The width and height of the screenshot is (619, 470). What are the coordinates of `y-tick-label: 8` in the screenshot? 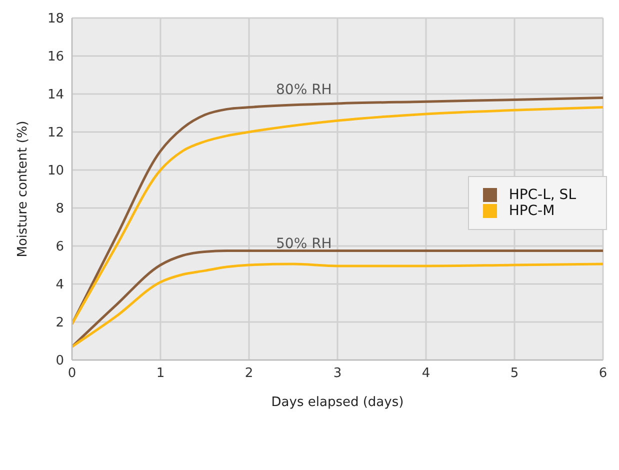 It's located at (60, 209).